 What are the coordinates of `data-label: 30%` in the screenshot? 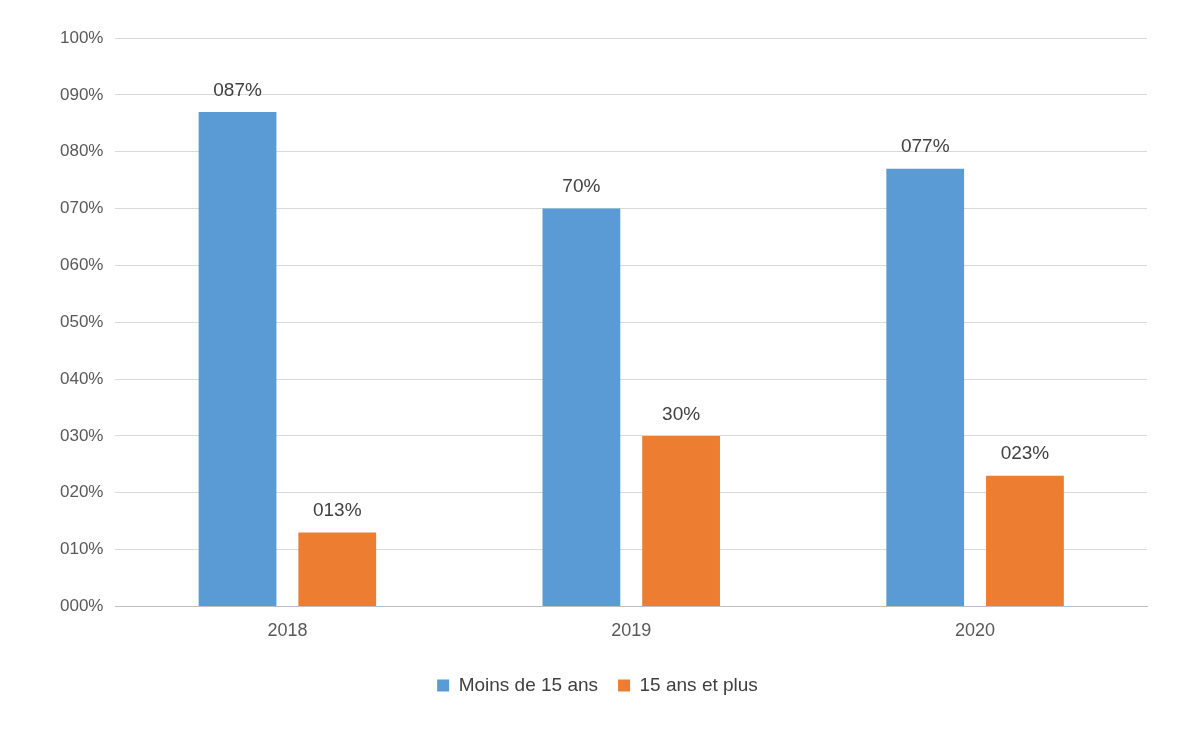 It's located at (681, 413).